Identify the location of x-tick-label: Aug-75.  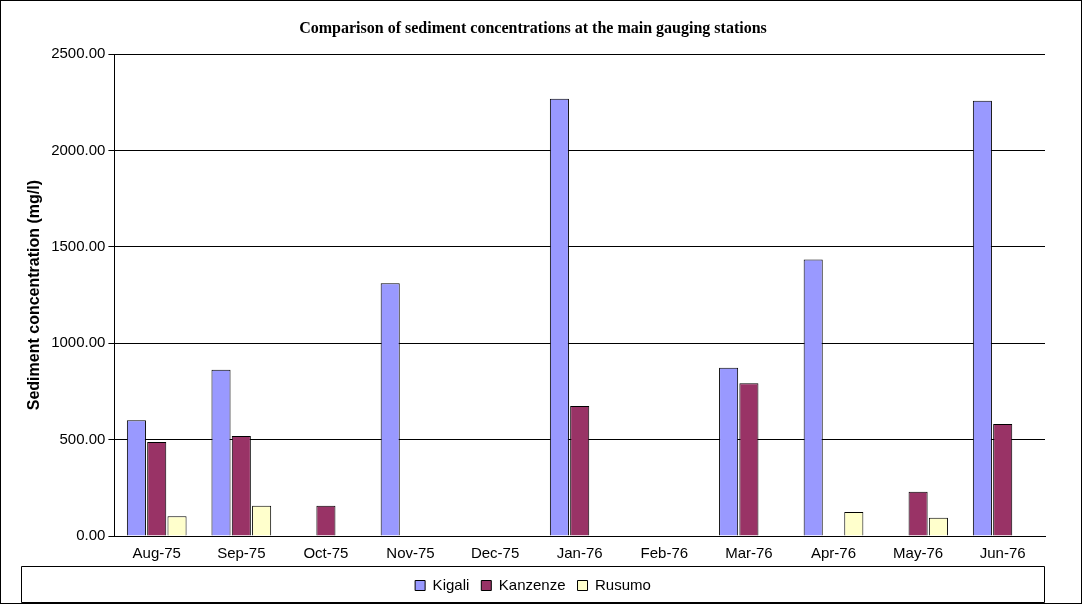
(156, 553).